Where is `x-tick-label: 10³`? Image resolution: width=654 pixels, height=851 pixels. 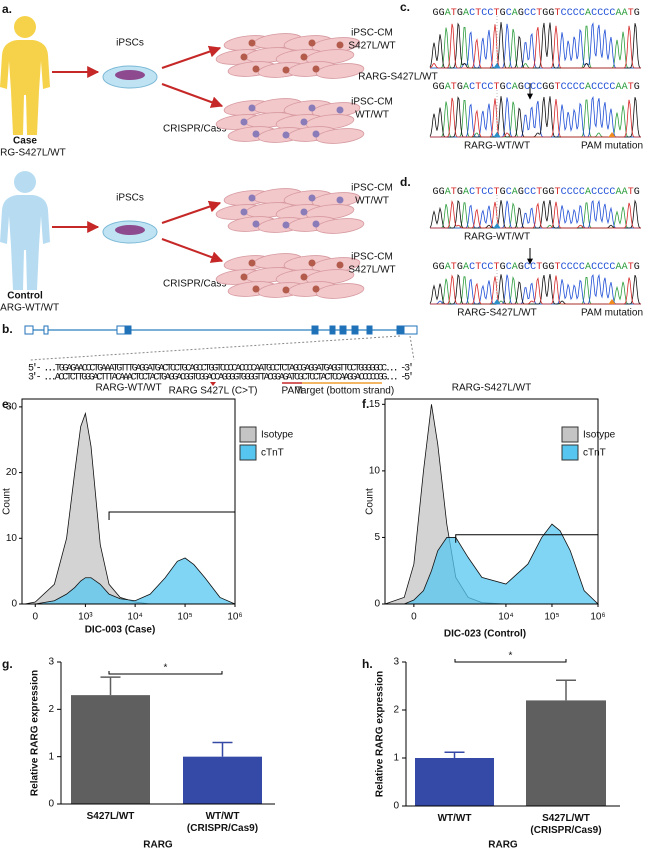
x-tick-label: 10³ is located at coordinates (85, 617).